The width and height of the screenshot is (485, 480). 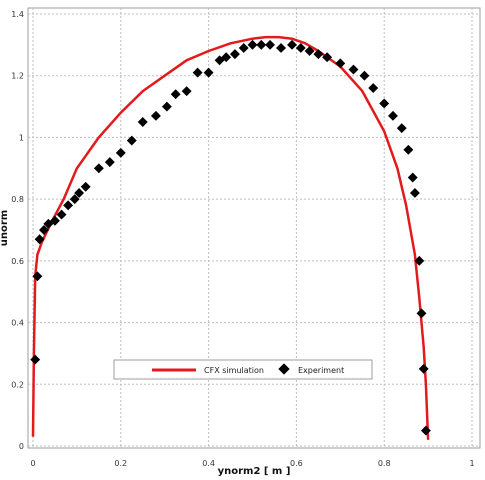 What do you see at coordinates (252, 463) in the screenshot?
I see `x-tick-labels: 0 0.2 0.4 0.6 0.8 1` at bounding box center [252, 463].